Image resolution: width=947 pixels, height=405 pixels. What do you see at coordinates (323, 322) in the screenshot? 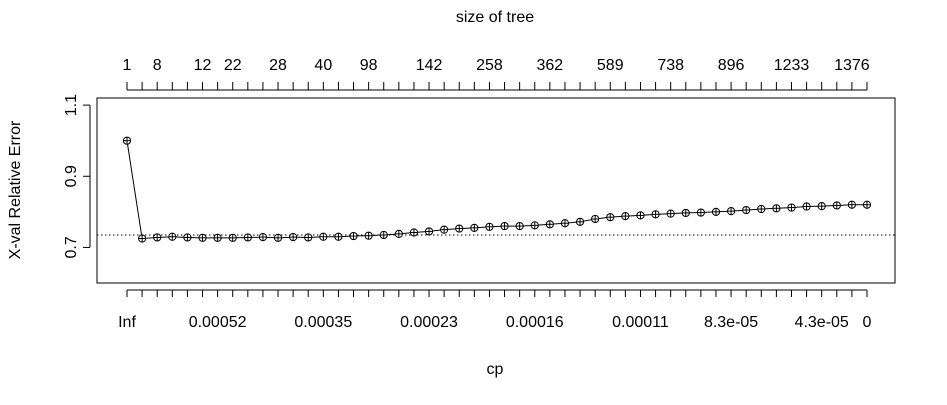
I see `bottom-tick-label: 0.00035` at bounding box center [323, 322].